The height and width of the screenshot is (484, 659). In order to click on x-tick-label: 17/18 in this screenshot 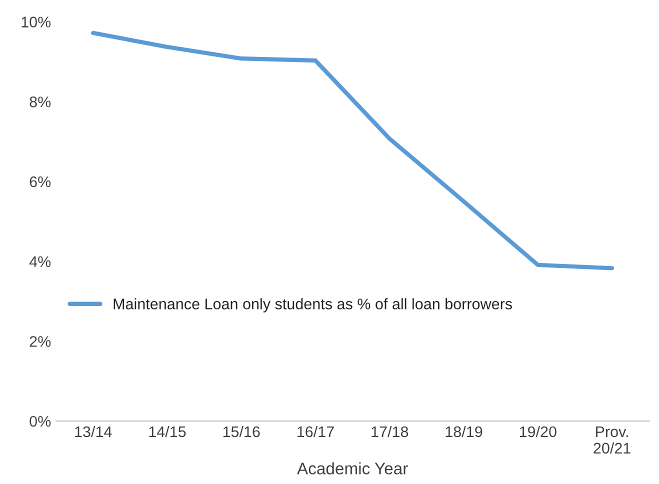, I will do `click(390, 432)`.